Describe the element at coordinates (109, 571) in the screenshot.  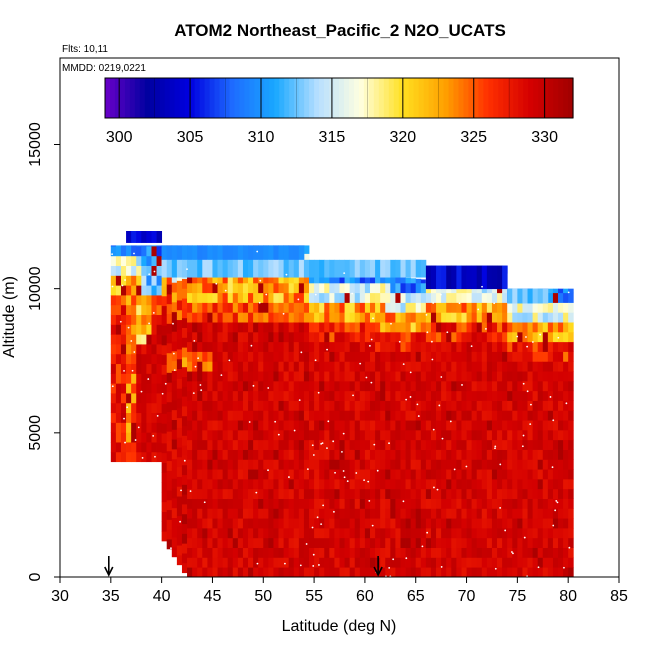
I see `flight-marker-arrowhead` at that location.